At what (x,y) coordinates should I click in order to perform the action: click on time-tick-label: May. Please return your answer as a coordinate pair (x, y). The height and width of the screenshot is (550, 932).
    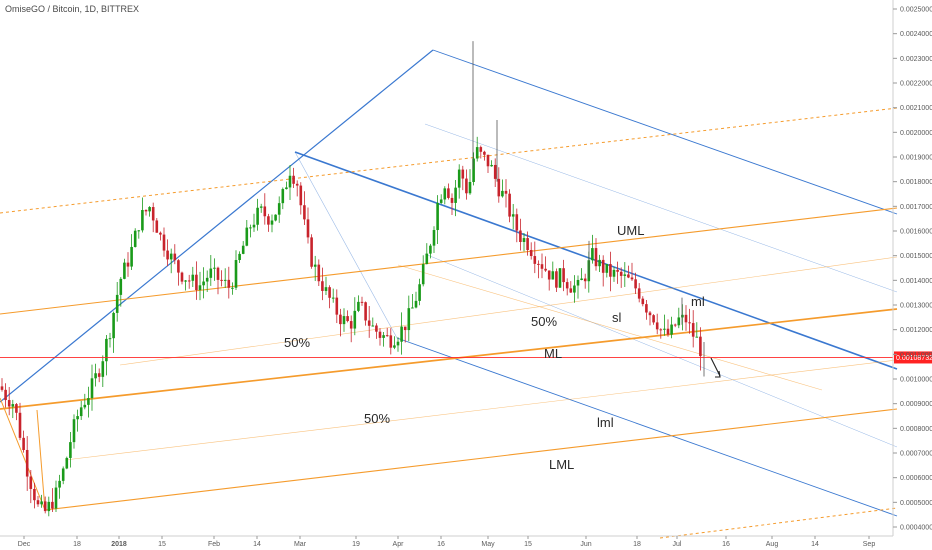
    Looking at the image, I should click on (488, 544).